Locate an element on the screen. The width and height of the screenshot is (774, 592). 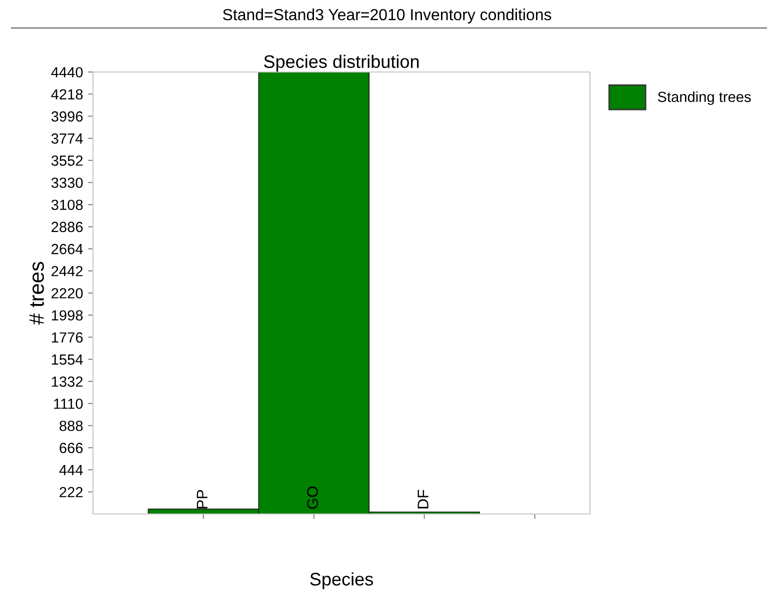
y-tick-label: 2664 is located at coordinates (67, 249).